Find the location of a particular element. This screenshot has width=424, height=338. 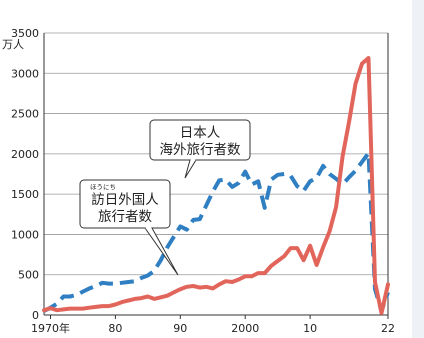

callout-label-line: 日本人 is located at coordinates (200, 133).